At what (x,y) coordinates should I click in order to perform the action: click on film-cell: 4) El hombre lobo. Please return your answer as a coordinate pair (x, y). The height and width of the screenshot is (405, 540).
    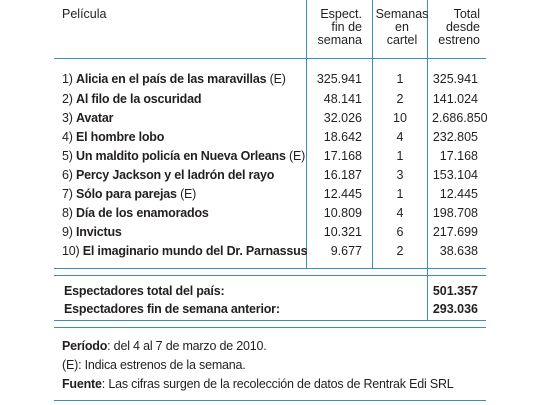
    Looking at the image, I should click on (113, 137).